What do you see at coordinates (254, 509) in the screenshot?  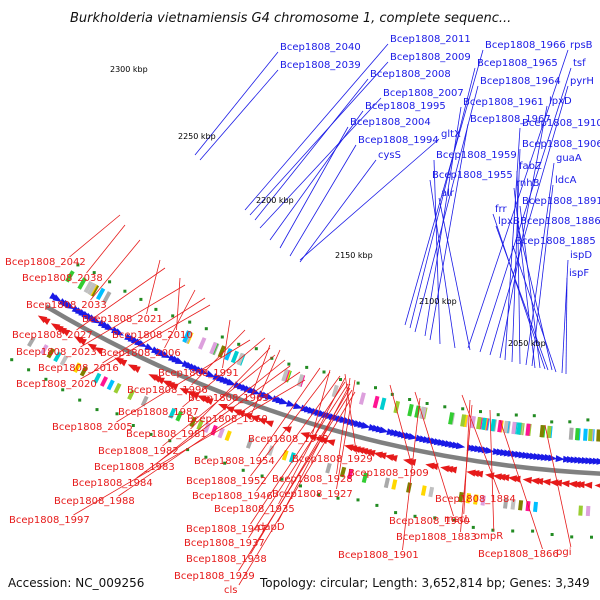 I see `reverse-gene-label: Bcep1808_1935` at bounding box center [254, 509].